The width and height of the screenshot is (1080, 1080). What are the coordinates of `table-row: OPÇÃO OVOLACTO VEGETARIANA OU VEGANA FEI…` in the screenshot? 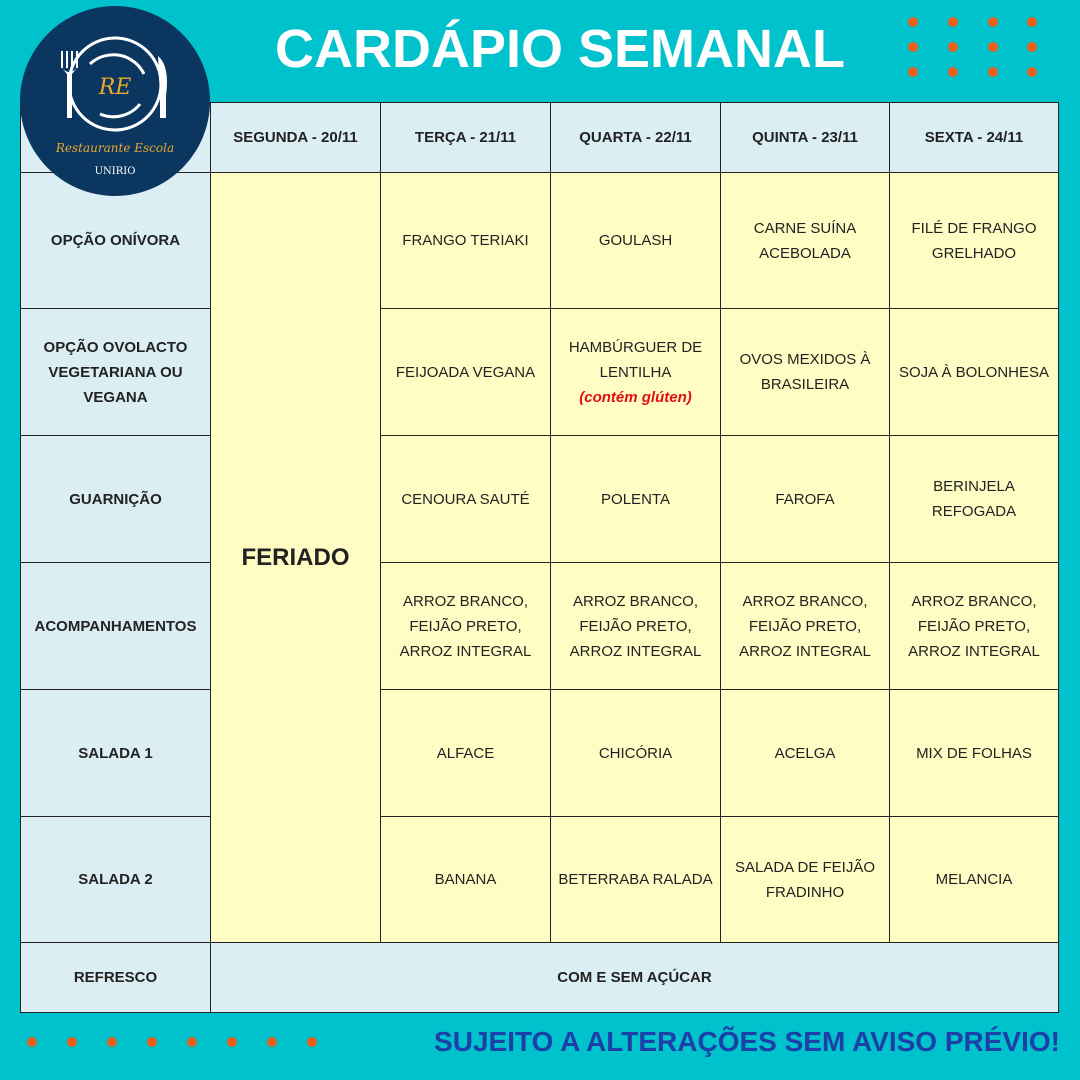 It's located at (539, 372).